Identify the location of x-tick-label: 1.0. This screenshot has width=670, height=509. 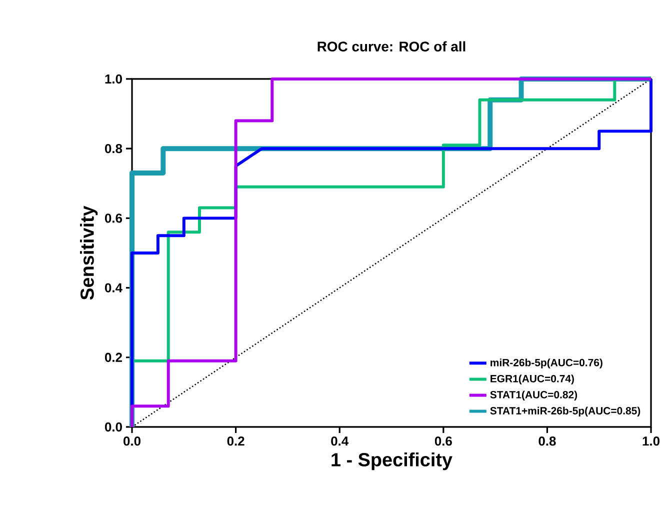
(651, 441).